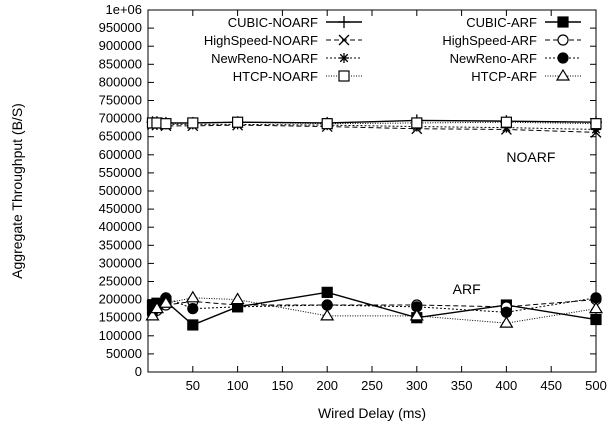 The image size is (611, 430). What do you see at coordinates (551, 385) in the screenshot?
I see `x-tick-label: 450` at bounding box center [551, 385].